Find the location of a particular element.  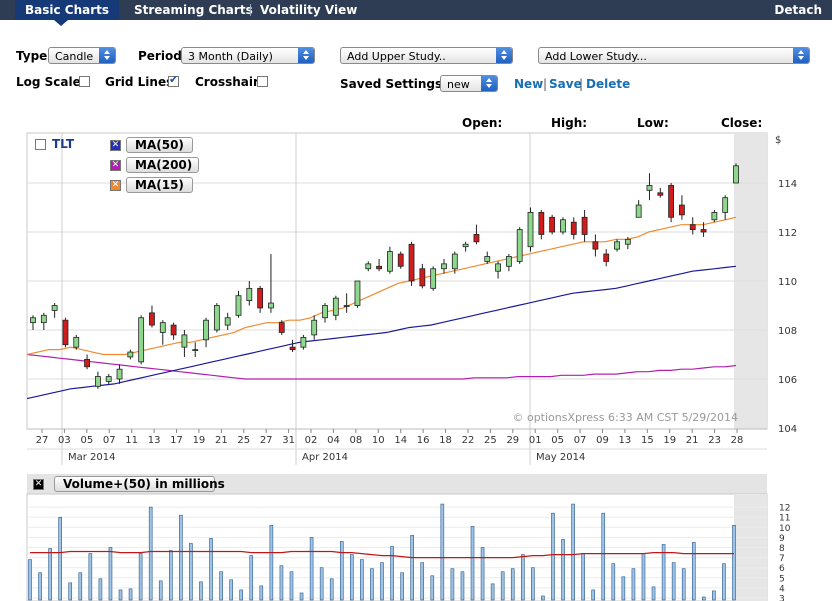

tab-streaming-charts: Streaming Charts is located at coordinates (193, 10).